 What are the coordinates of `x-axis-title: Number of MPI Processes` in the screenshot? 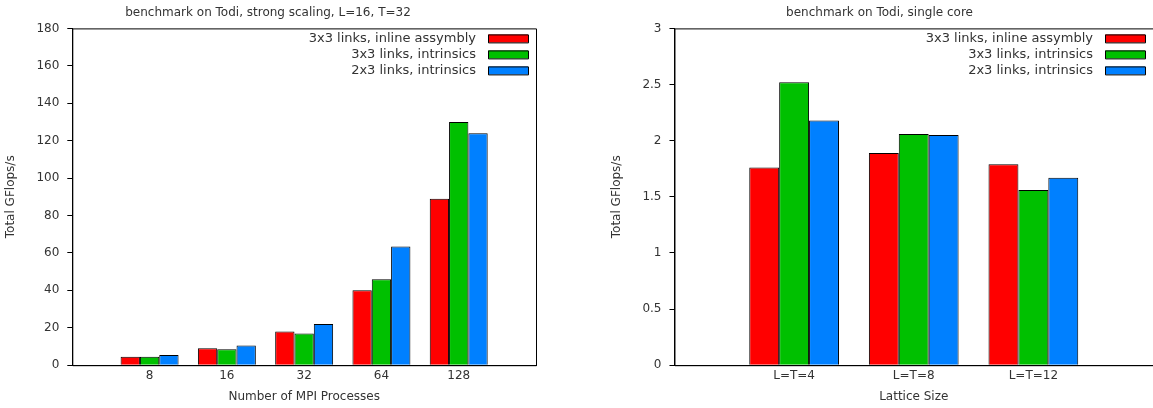 It's located at (304, 395).